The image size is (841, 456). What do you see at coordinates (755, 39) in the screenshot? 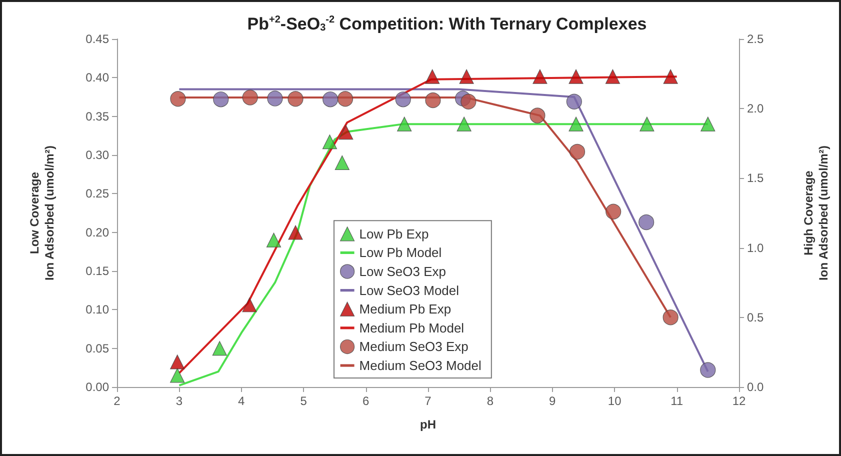
I see `y2-tick-label: 2.5` at bounding box center [755, 39].